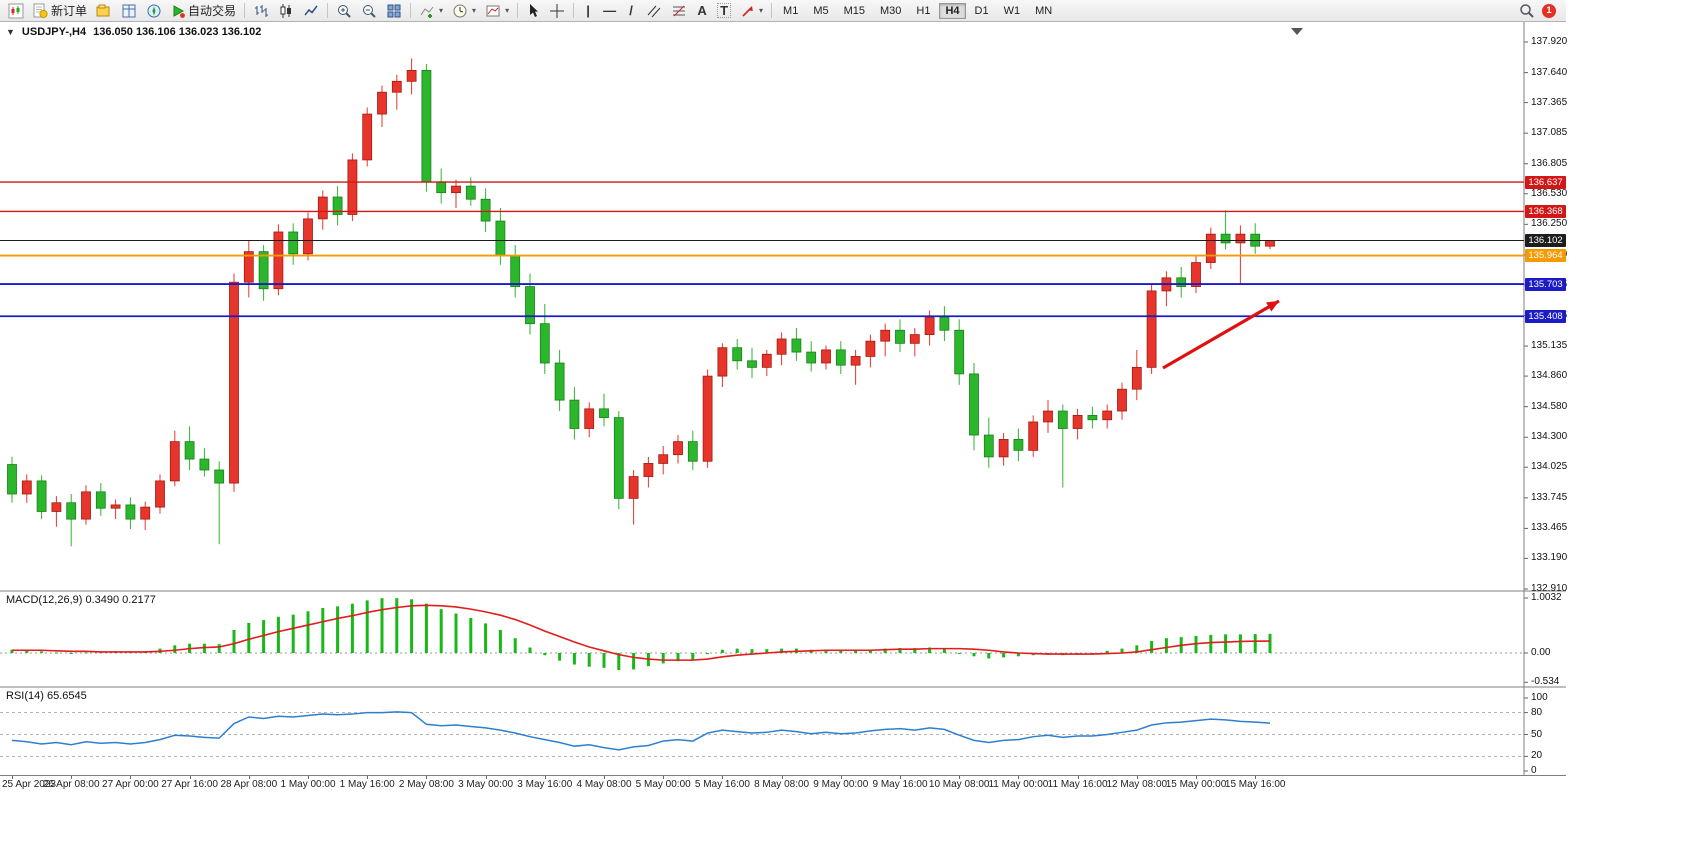  I want to click on mini-chart-icon, so click(16, 10).